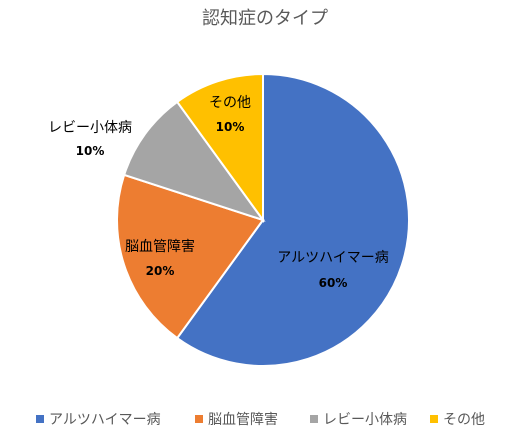 The width and height of the screenshot is (530, 440). I want to click on data-label-category-1: アルツハイマー病, so click(333, 258).